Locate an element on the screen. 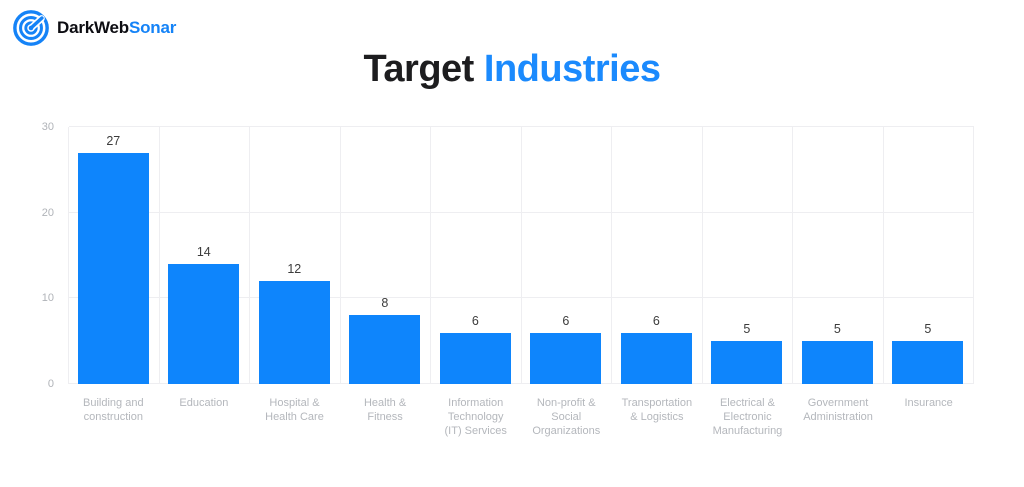 The image size is (1024, 487). y-axis: 0 10 20 30 is located at coordinates (34, 255).